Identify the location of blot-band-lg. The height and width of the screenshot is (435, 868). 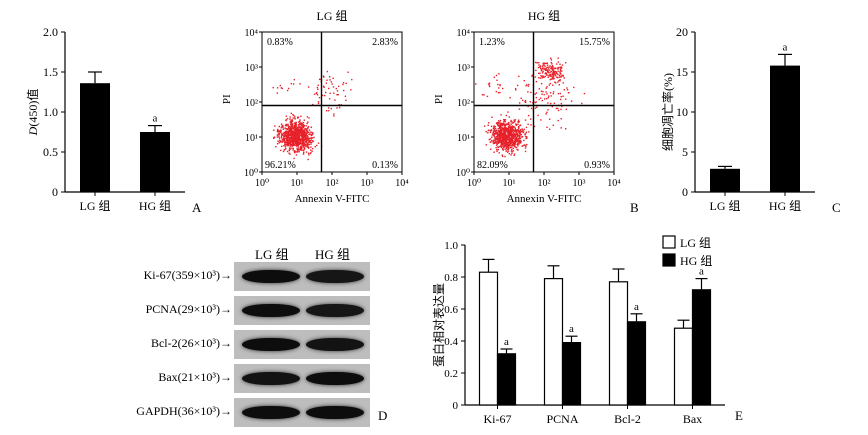
(271, 344).